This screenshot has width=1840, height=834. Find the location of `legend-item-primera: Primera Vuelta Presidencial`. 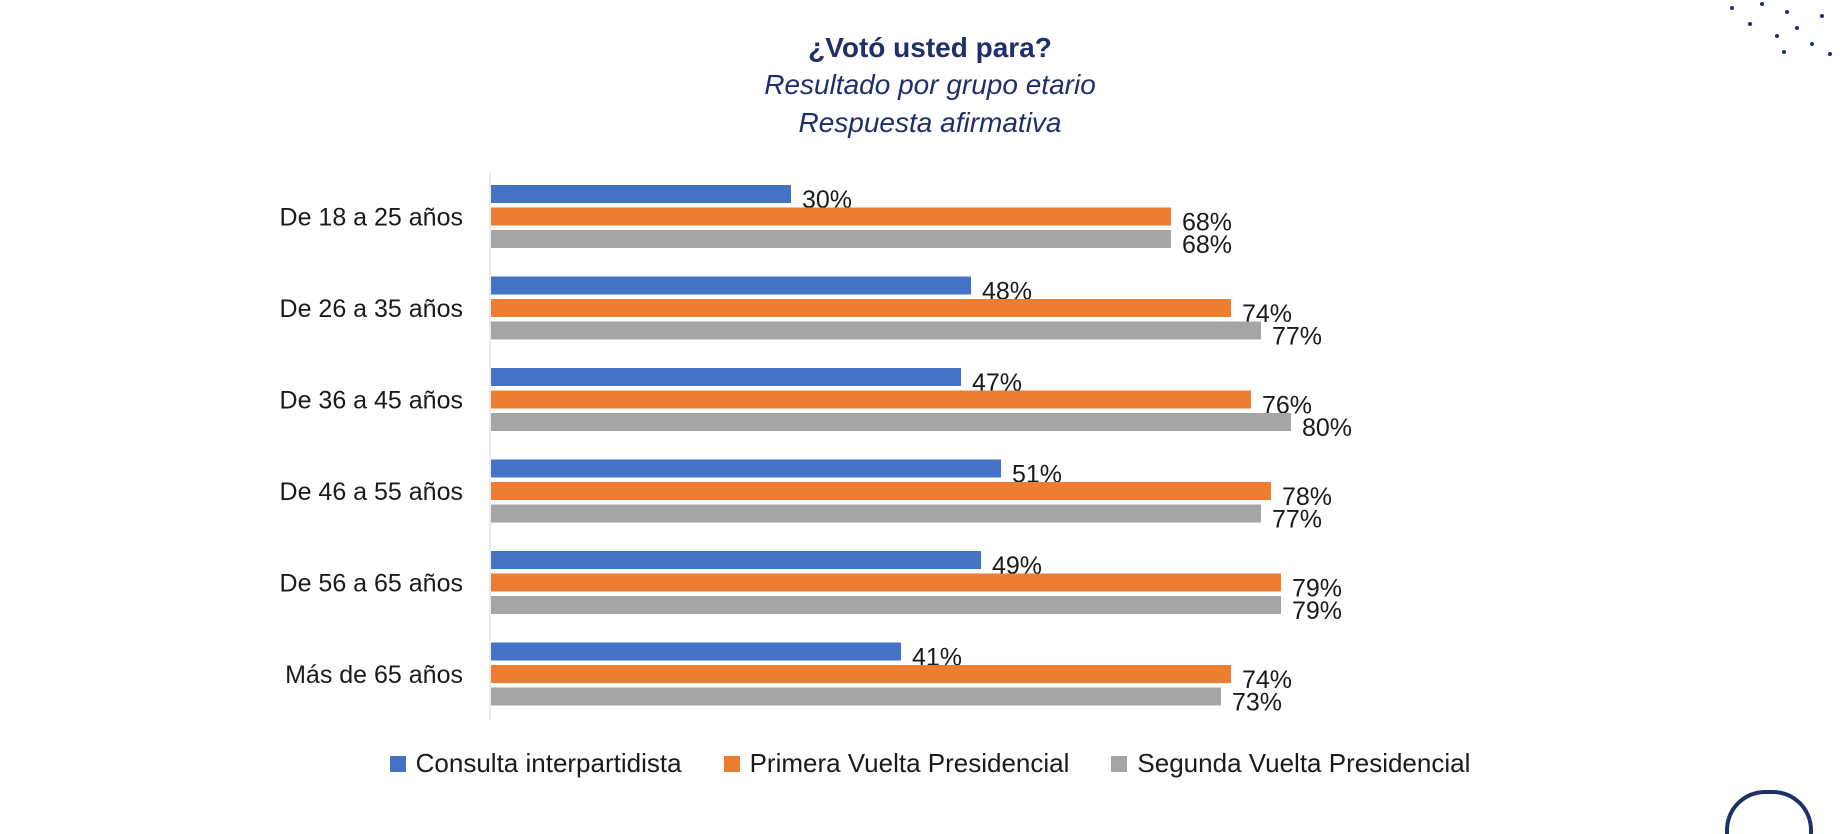

legend-item-primera: Primera Vuelta Presidencial is located at coordinates (896, 763).